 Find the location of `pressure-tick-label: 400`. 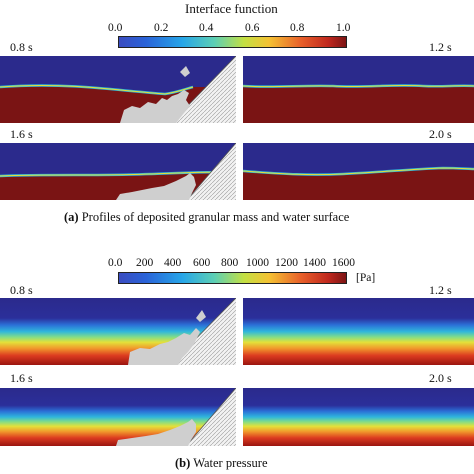

pressure-tick-label: 400 is located at coordinates (173, 263).